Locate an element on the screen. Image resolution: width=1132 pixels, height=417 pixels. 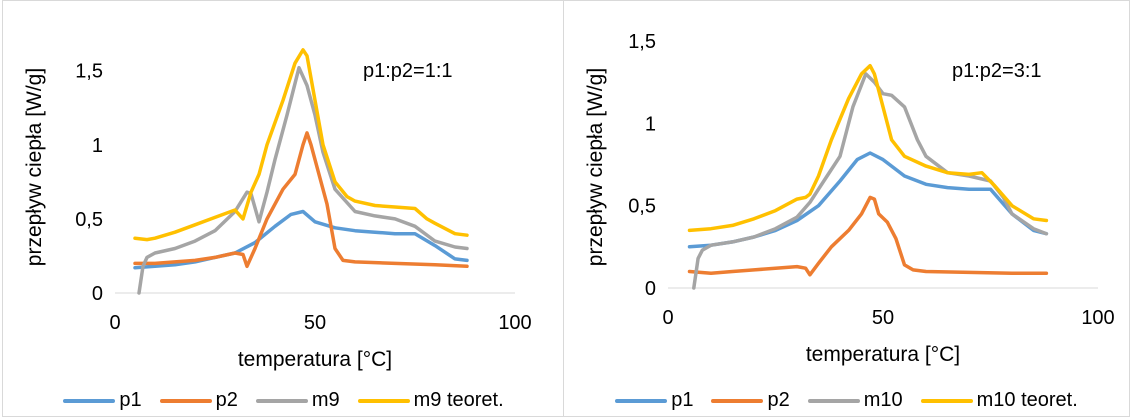
legend-item: m9 teoret. is located at coordinates (430, 400).